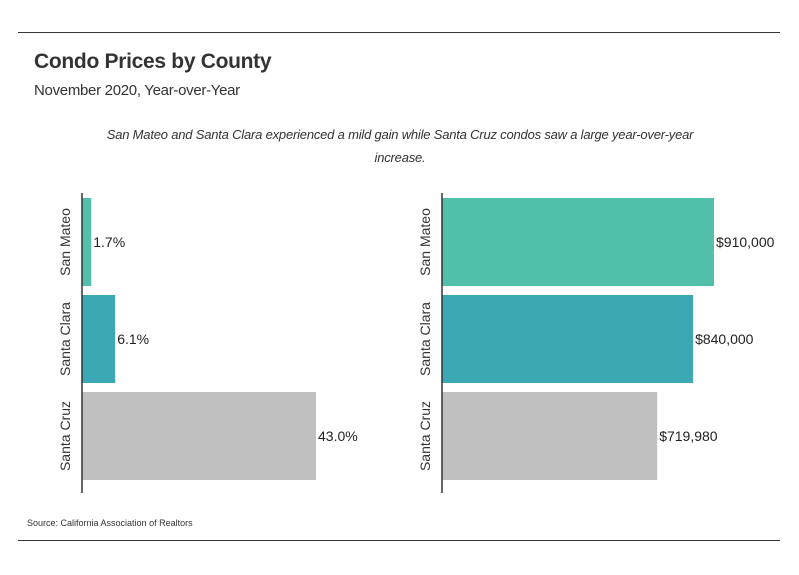 The height and width of the screenshot is (575, 799). I want to click on top-rule, so click(399, 32).